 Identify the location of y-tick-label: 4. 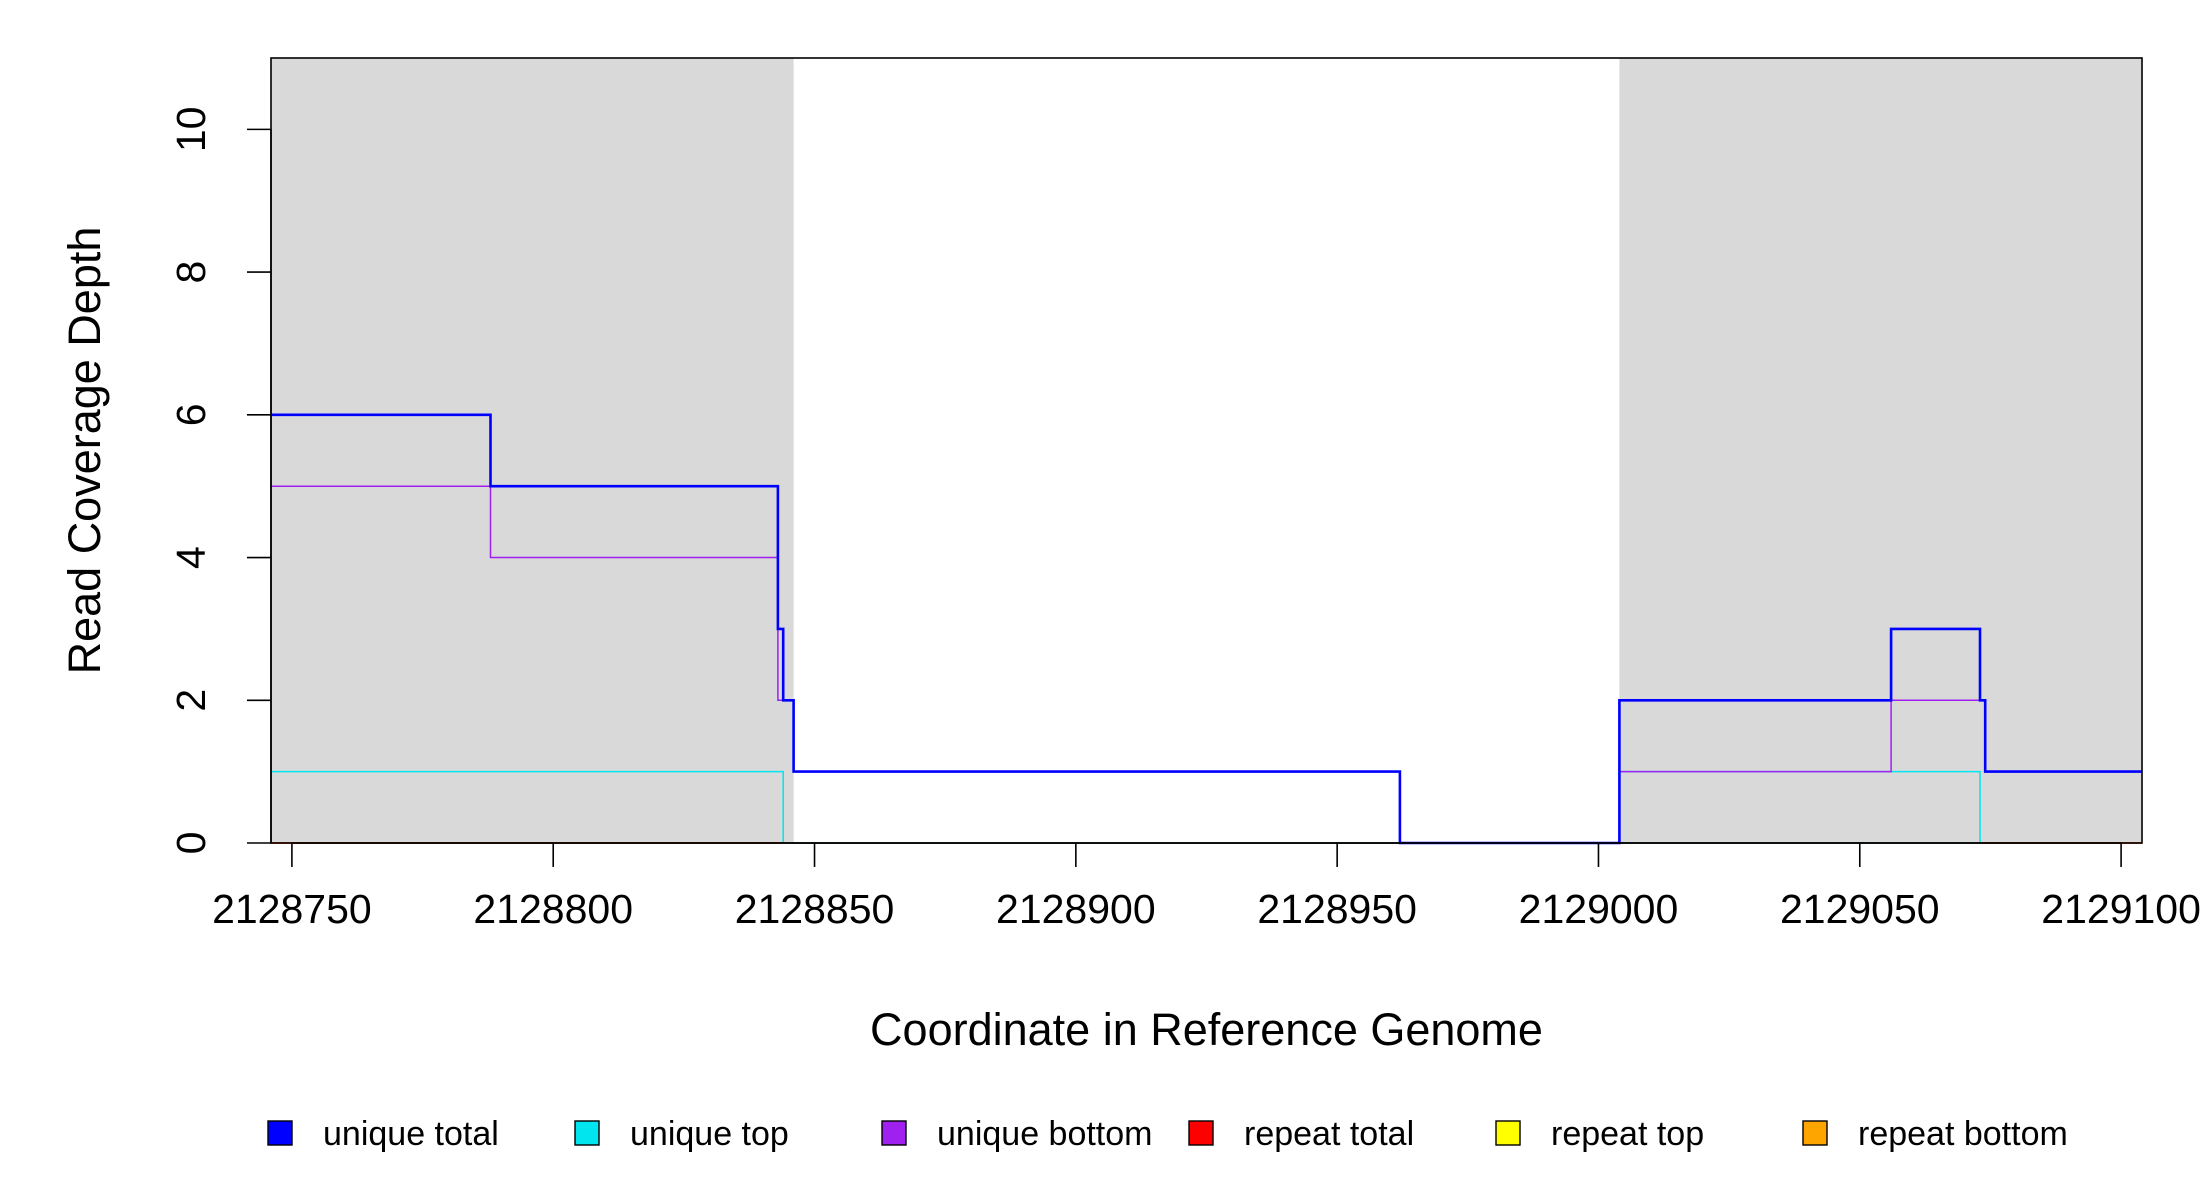
(191, 557).